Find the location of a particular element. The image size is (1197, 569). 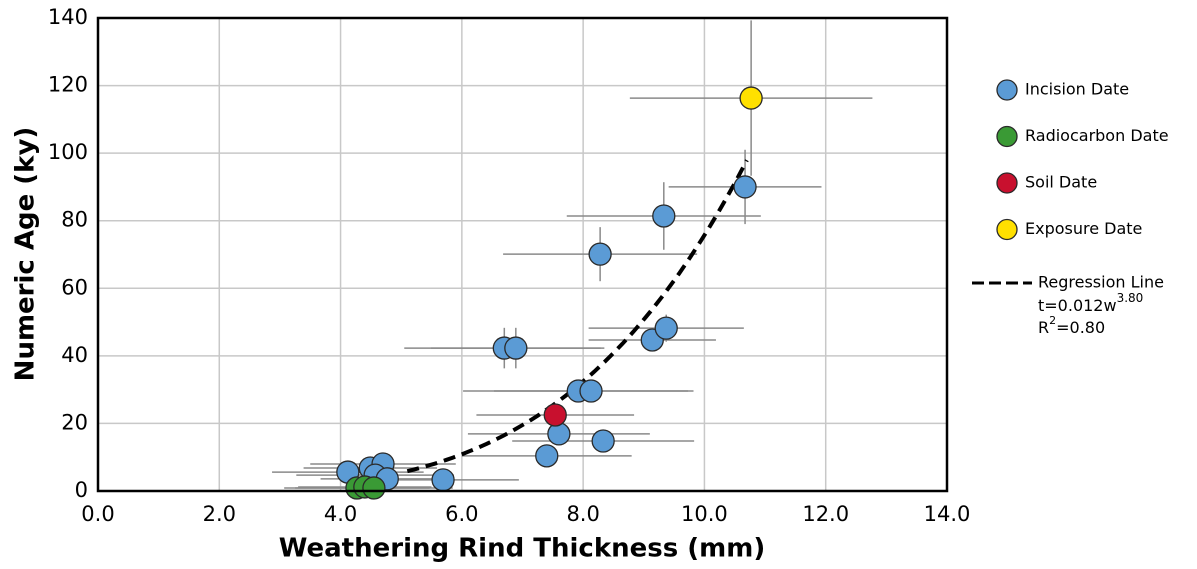

x-tick-label: 8.0 is located at coordinates (582, 514).